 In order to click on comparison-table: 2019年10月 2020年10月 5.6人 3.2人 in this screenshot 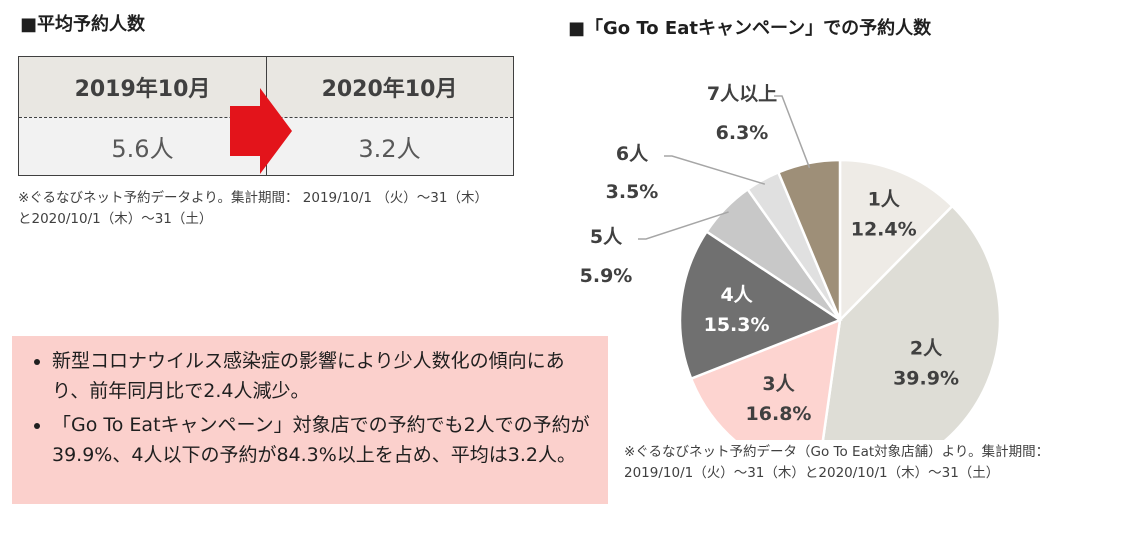, I will do `click(266, 116)`.